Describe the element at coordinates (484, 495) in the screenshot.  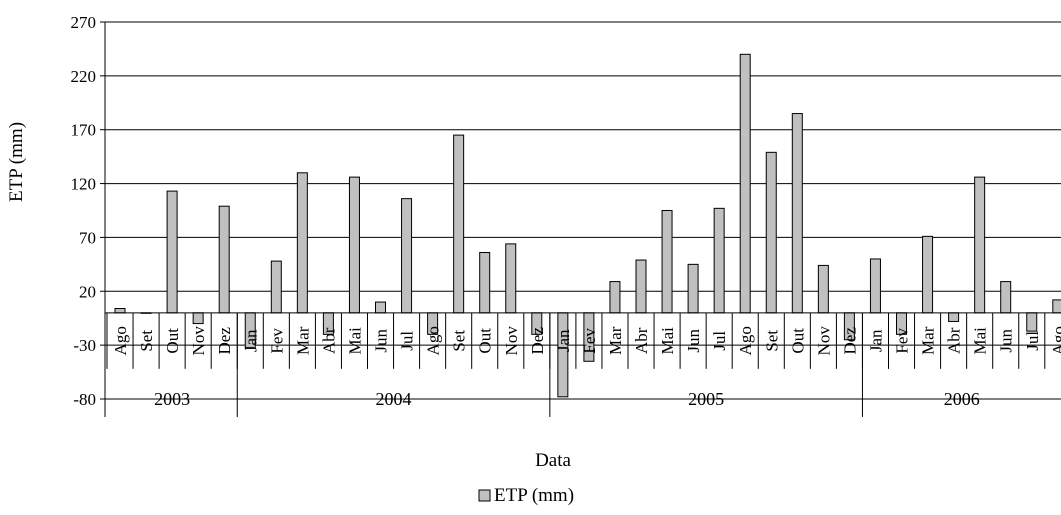
I see `legend-swatch` at that location.